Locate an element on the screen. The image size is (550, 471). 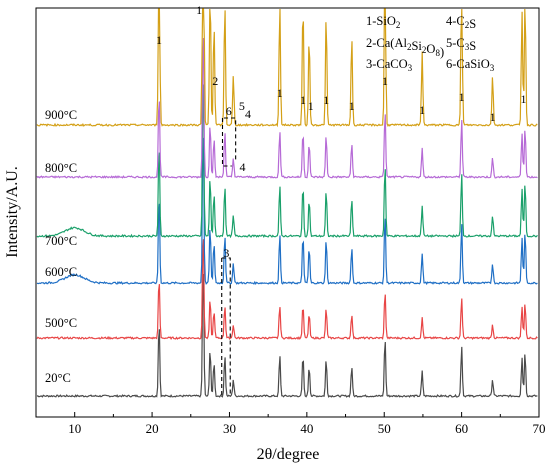
x-tick-label: 30 is located at coordinates (229, 428).